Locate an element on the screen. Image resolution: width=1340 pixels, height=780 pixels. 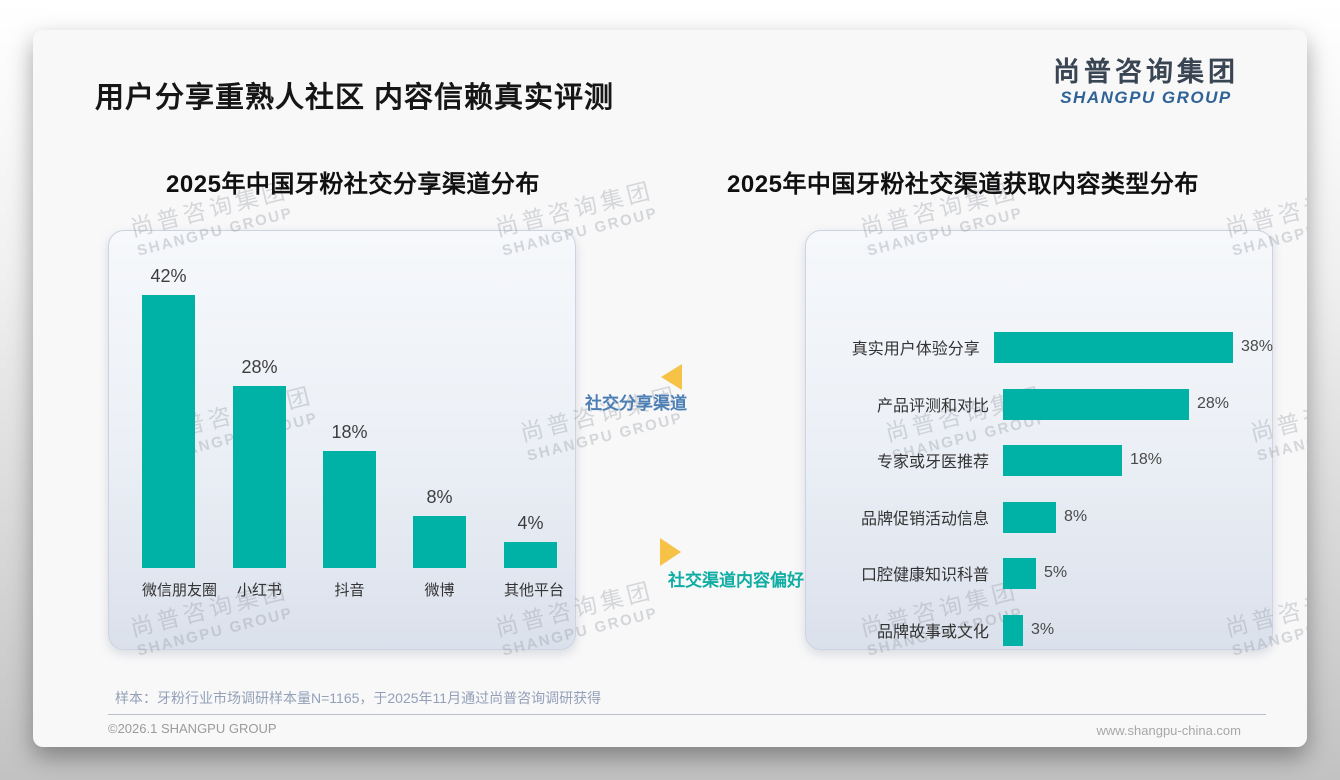
page-title: 用户分享重熟人社区 内容信赖真实评测 is located at coordinates (355, 98).